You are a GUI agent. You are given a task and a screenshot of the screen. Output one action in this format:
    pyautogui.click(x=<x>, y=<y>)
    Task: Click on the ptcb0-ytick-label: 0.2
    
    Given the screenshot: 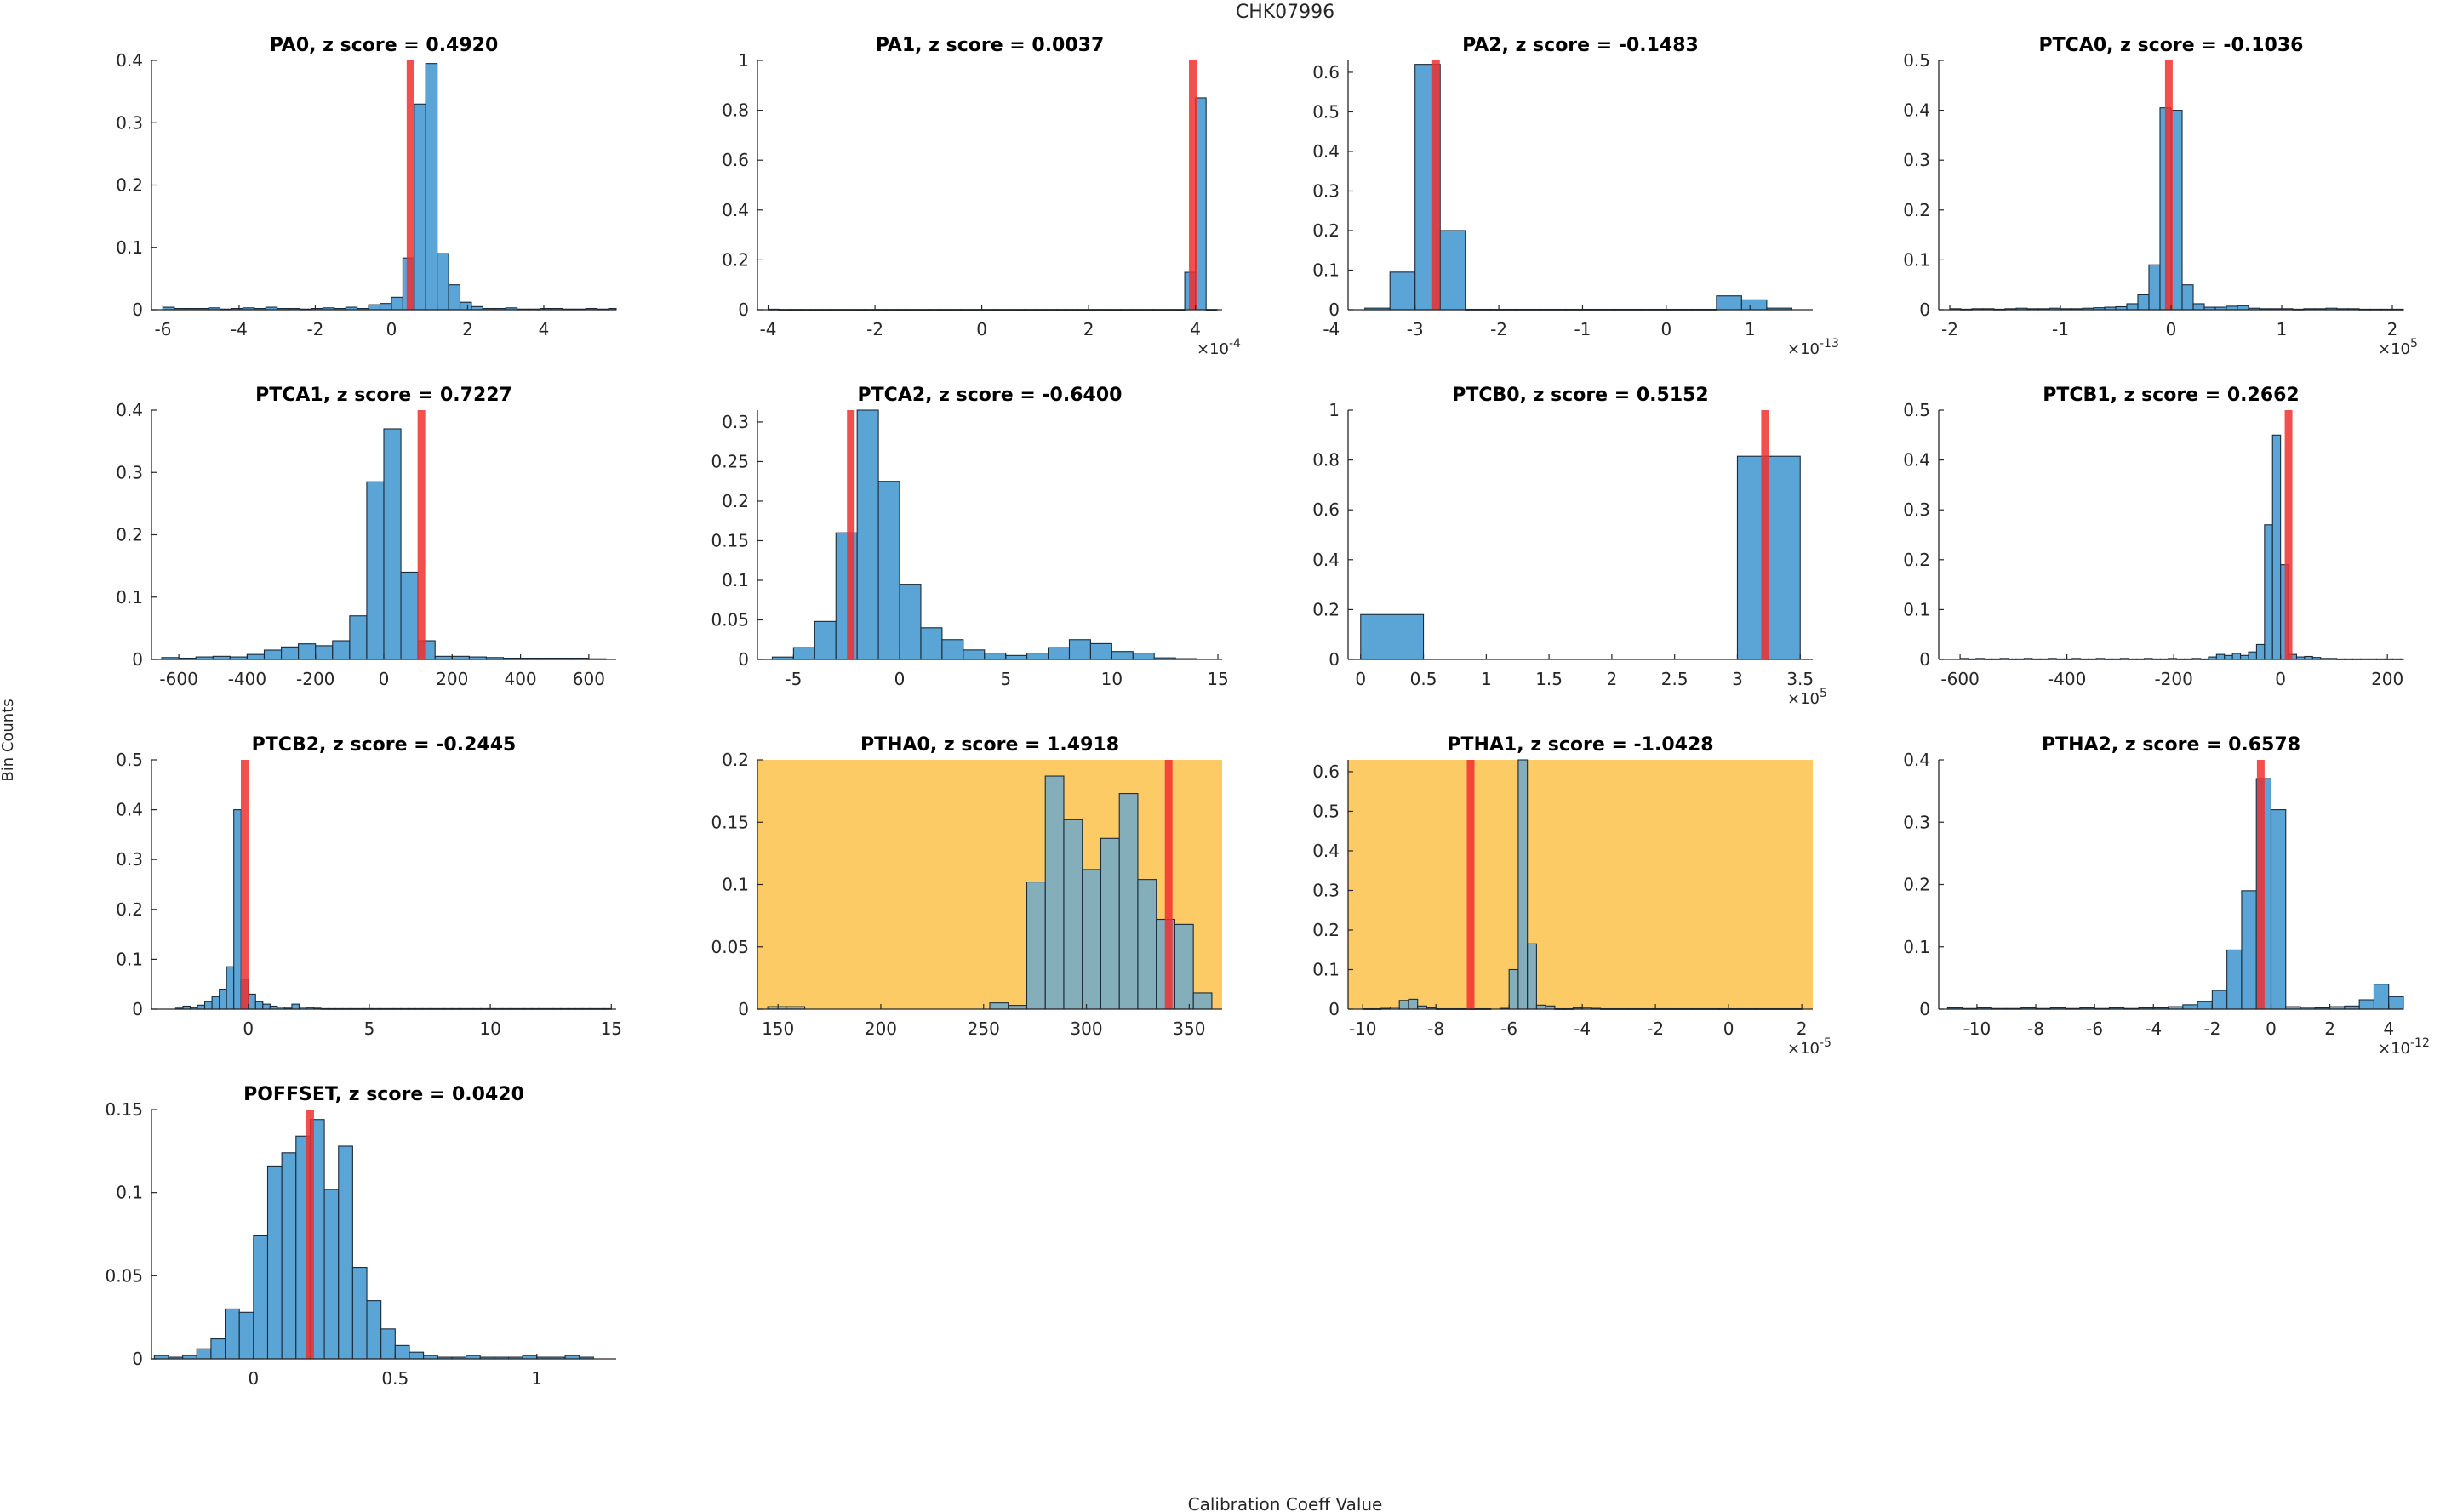 What is the action you would take?
    pyautogui.click(x=1326, y=609)
    